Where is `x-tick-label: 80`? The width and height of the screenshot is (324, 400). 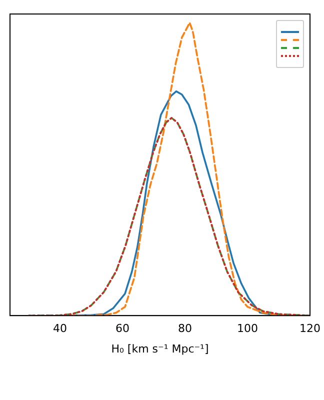
x-tick-label: 80 is located at coordinates (185, 329).